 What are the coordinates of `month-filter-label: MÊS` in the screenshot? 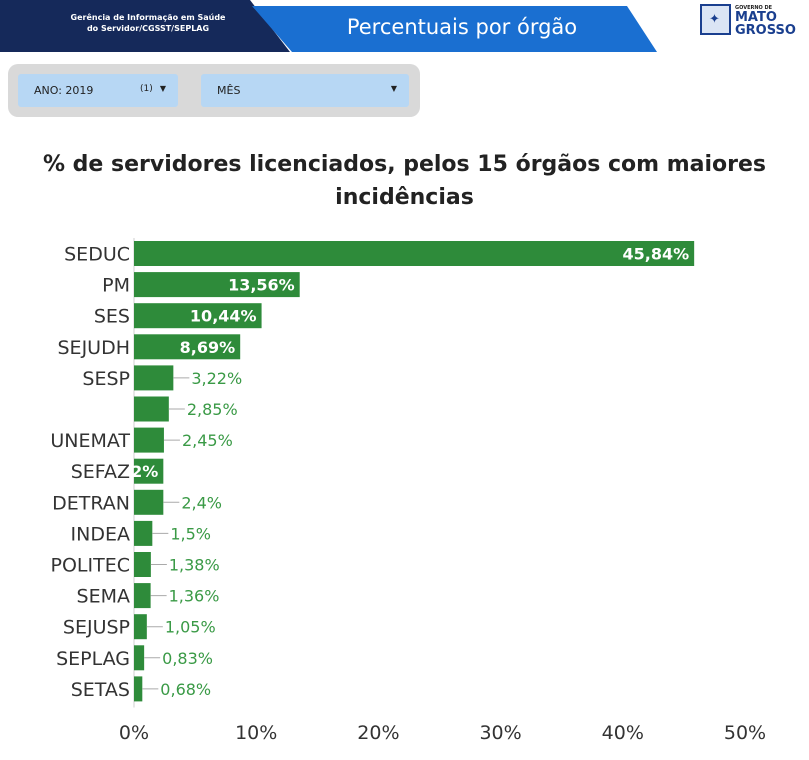 It's located at (229, 90).